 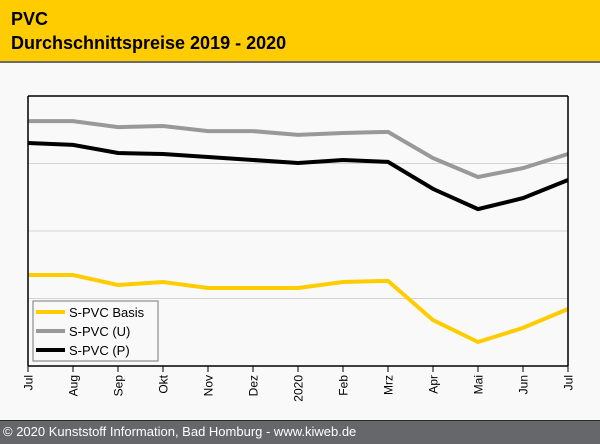 What do you see at coordinates (524, 384) in the screenshot?
I see `x-tick-label: Jun` at bounding box center [524, 384].